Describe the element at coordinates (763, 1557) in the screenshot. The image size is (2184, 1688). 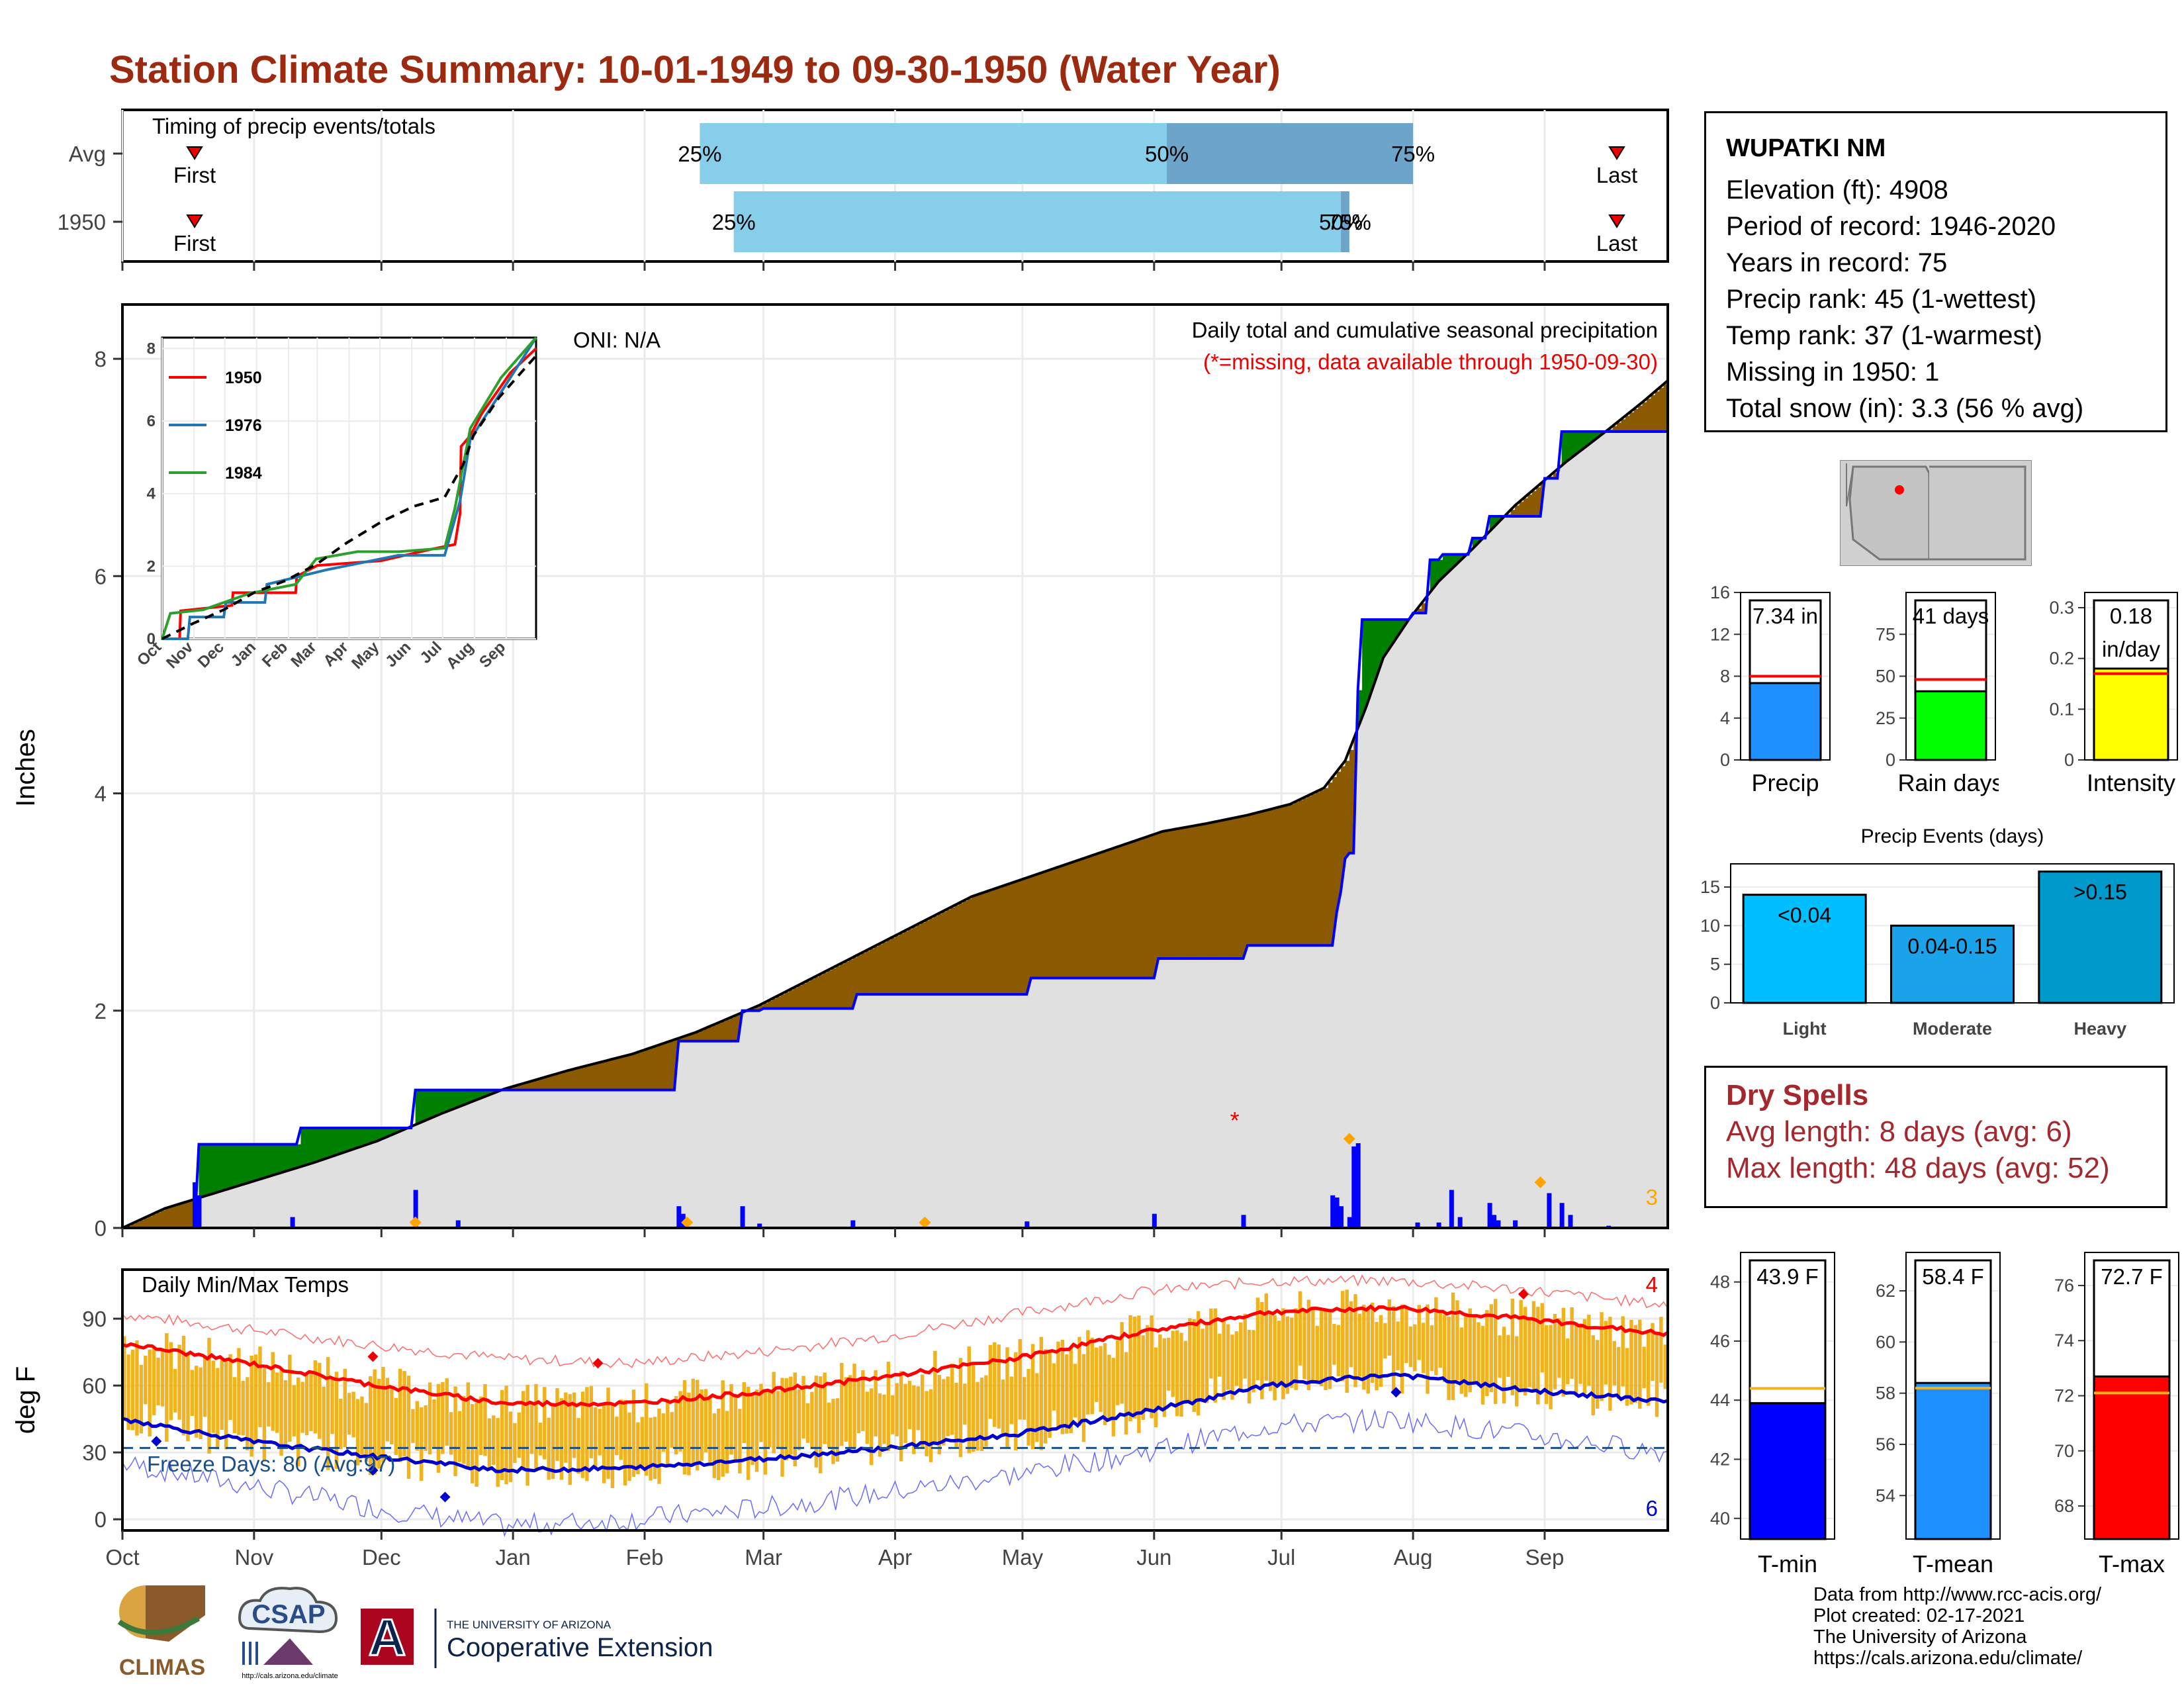
I see `temp-x-tick-label: Mar` at that location.